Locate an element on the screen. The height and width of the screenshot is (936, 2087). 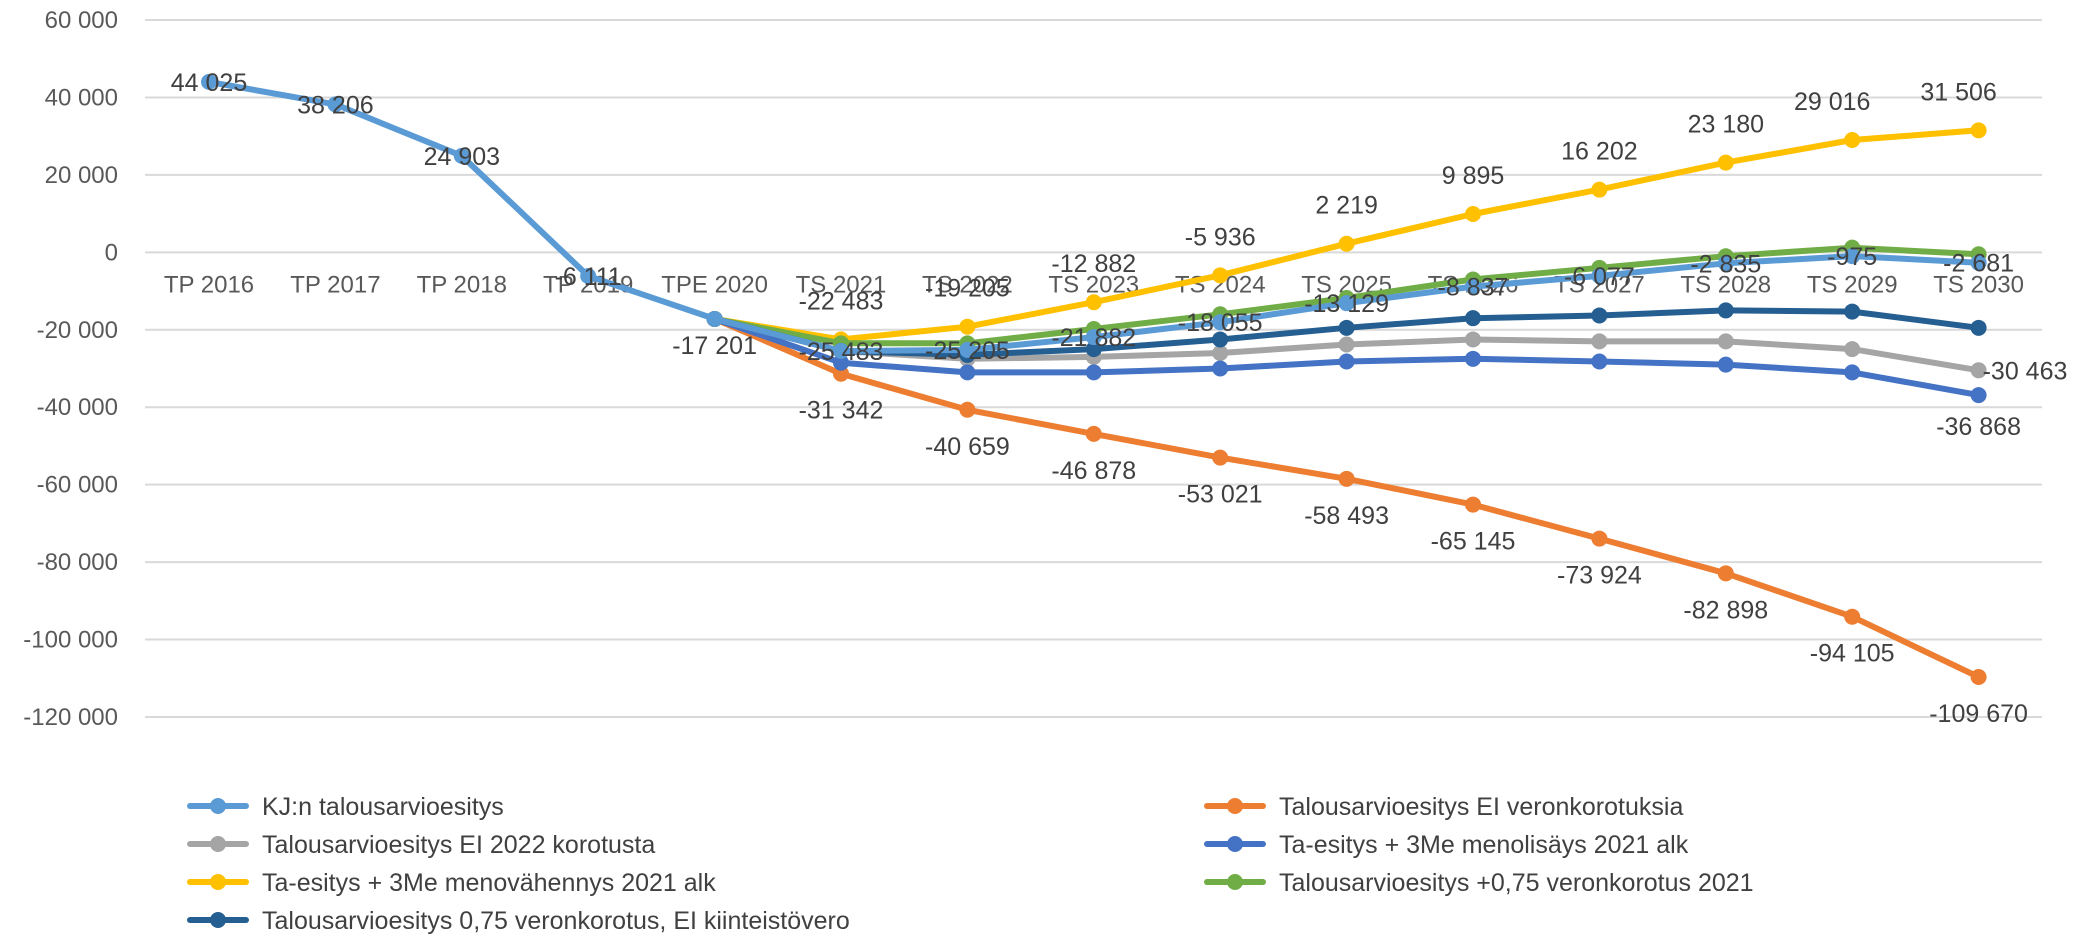
data-label: 29 016 is located at coordinates (1832, 102).